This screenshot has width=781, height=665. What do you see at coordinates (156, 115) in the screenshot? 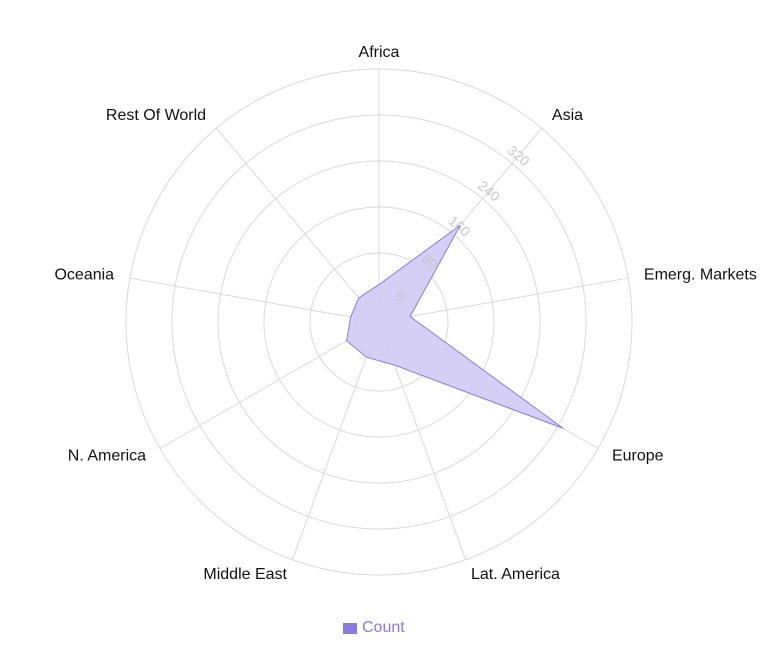
I see `category-label: Rest Of World` at bounding box center [156, 115].